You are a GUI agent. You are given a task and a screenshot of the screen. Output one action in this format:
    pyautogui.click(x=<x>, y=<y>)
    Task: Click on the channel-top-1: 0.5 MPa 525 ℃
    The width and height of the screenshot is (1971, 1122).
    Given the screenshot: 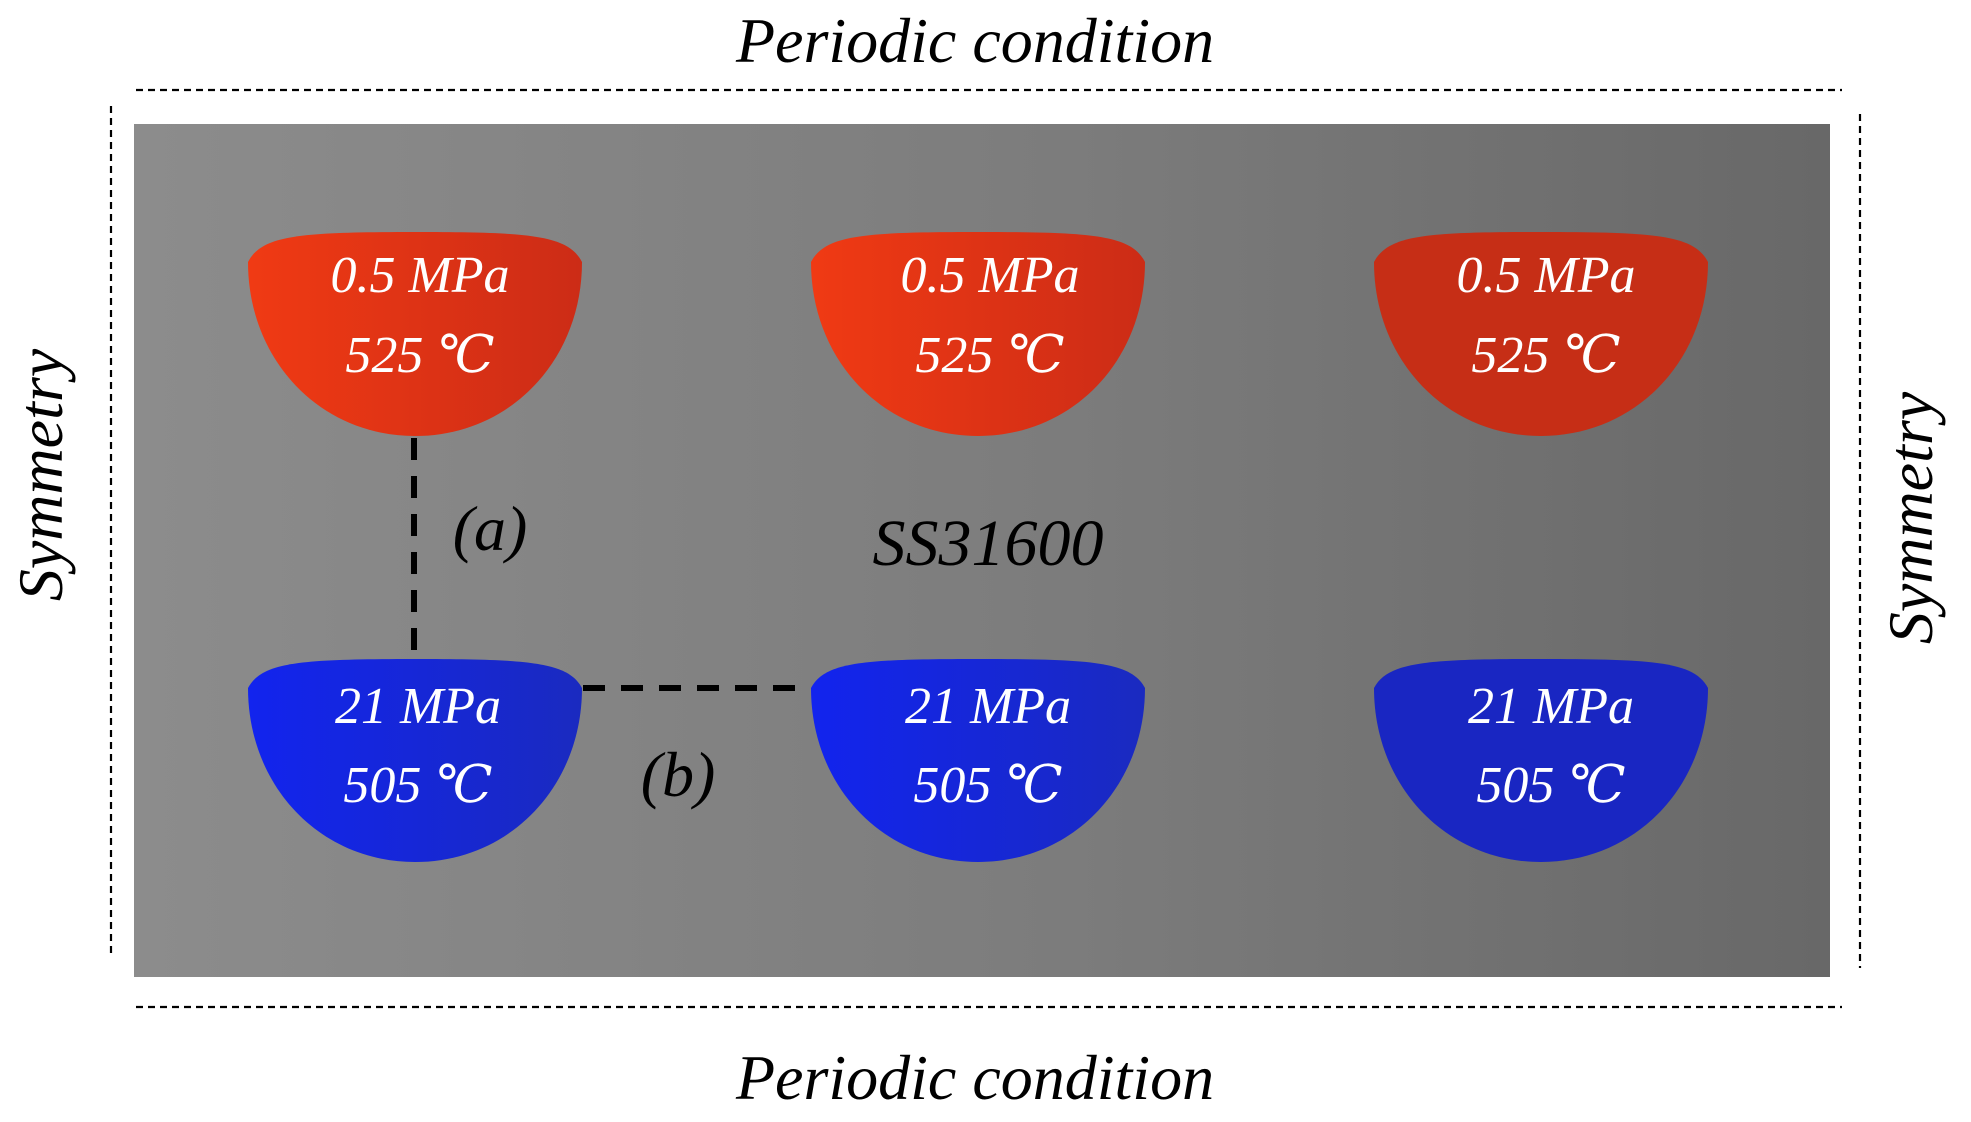 What is the action you would take?
    pyautogui.click(x=415, y=334)
    